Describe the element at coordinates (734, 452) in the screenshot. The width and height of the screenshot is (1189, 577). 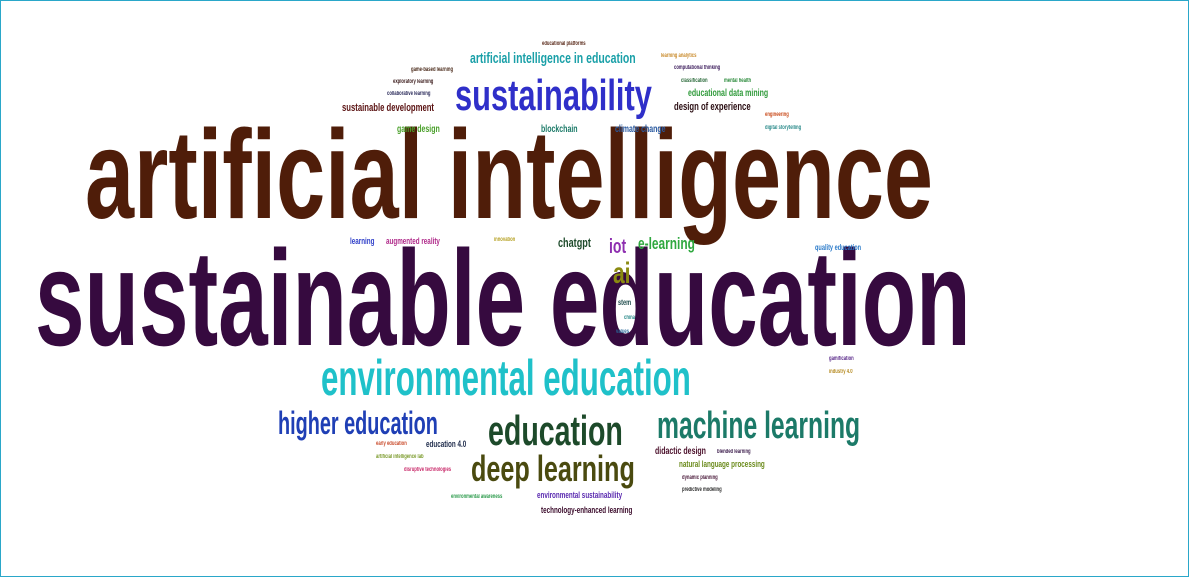
I see `word-blended-learning: blended learning` at that location.